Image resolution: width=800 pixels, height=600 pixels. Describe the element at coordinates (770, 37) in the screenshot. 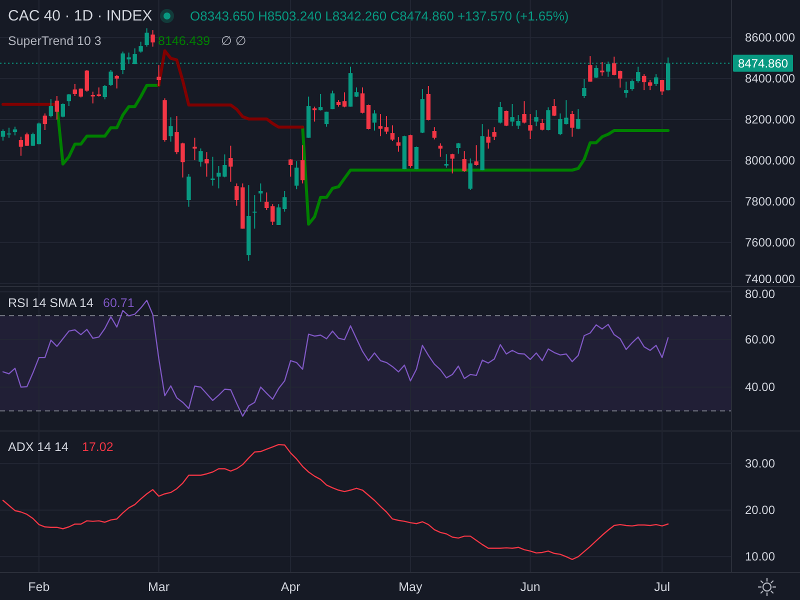

I see `y-tick-label: 8600.000` at that location.